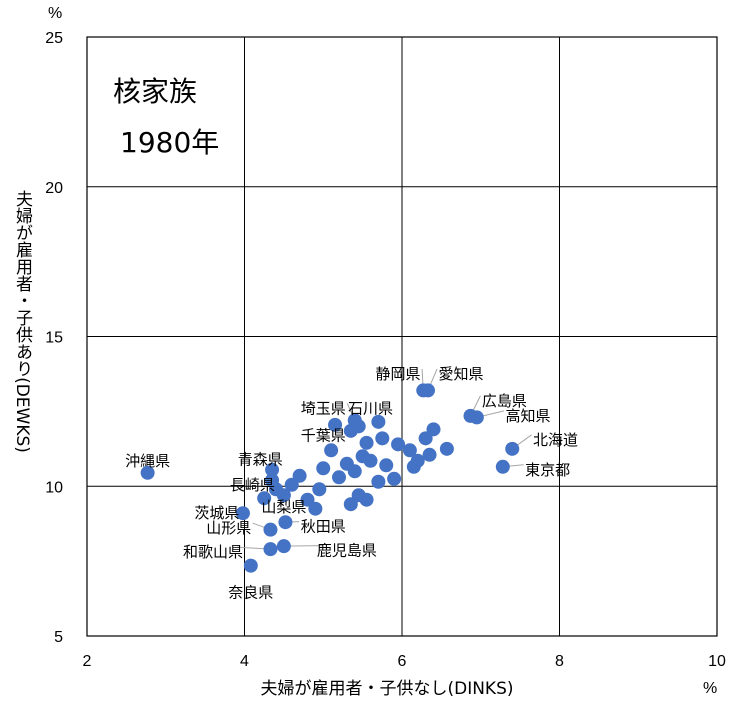 The image size is (734, 704). I want to click on data-points, so click(330, 478).